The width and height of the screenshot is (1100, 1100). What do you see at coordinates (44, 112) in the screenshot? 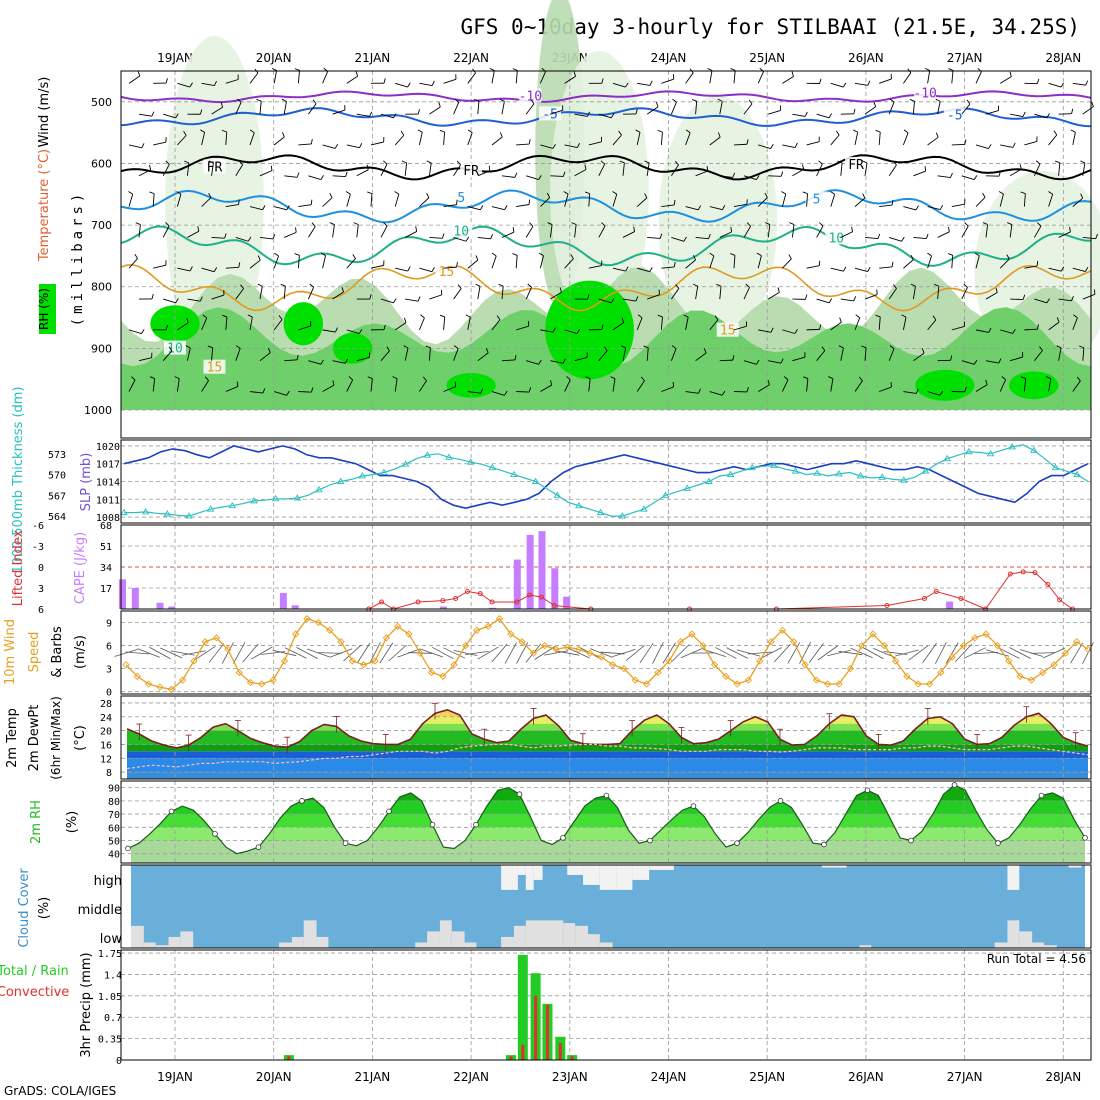
I see `wind-axis-label: Wind (m/s)` at bounding box center [44, 112].